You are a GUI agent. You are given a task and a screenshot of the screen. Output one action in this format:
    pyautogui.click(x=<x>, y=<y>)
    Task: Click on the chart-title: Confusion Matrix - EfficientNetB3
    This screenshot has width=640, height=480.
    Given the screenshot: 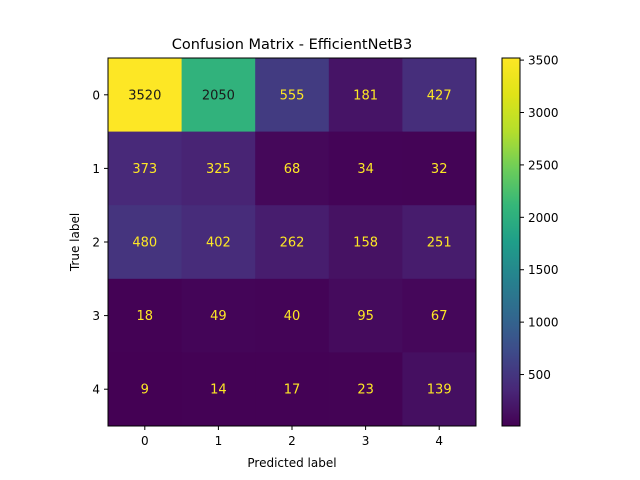 What is the action you would take?
    pyautogui.click(x=292, y=45)
    